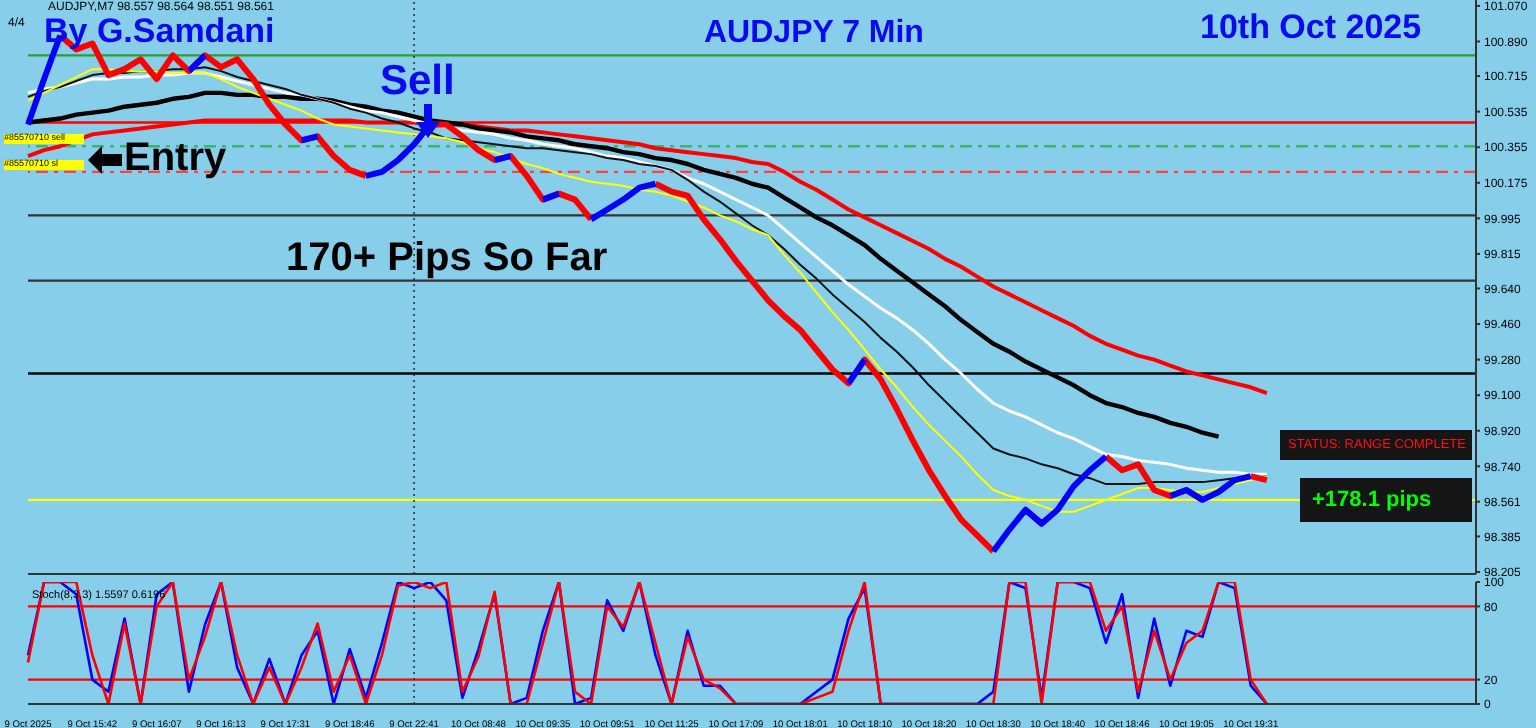 This screenshot has height=728, width=1536. I want to click on annotation: By G.Samdani, so click(159, 32).